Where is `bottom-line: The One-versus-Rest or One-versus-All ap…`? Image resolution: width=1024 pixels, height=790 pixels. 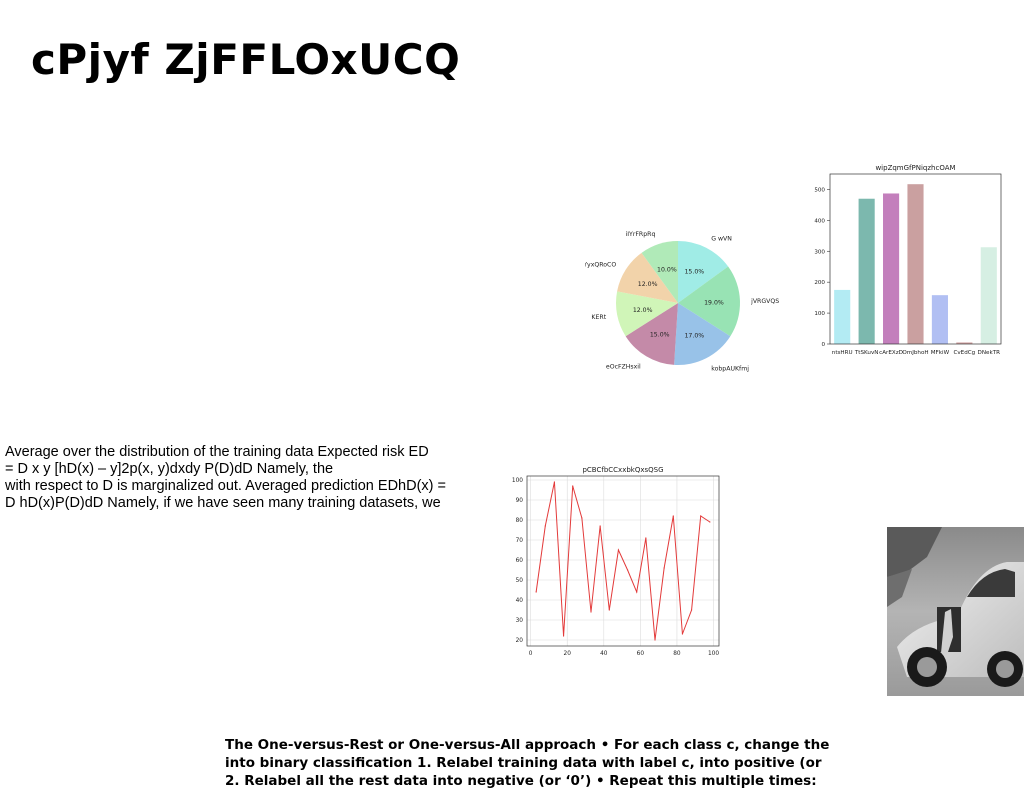 bottom-line: The One-versus-Rest or One-versus-All ap… is located at coordinates (527, 745).